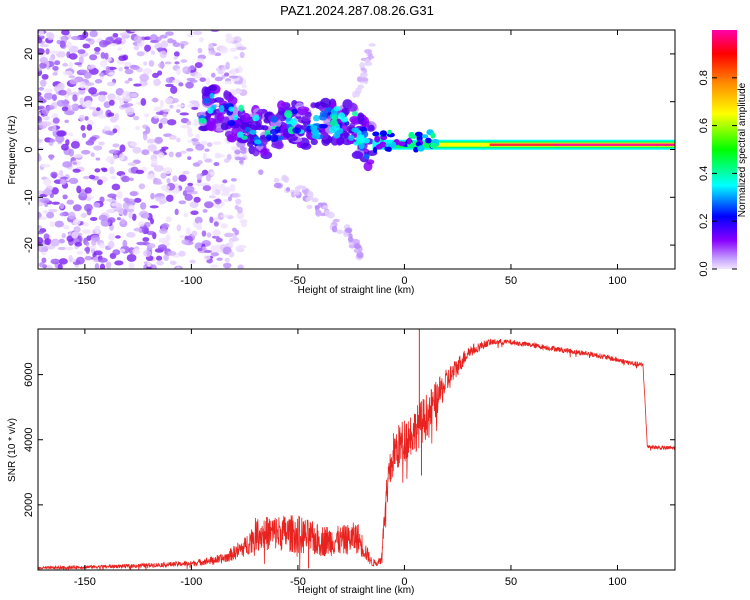  Describe the element at coordinates (29, 245) in the screenshot. I see `y-tick-label: -20` at that location.